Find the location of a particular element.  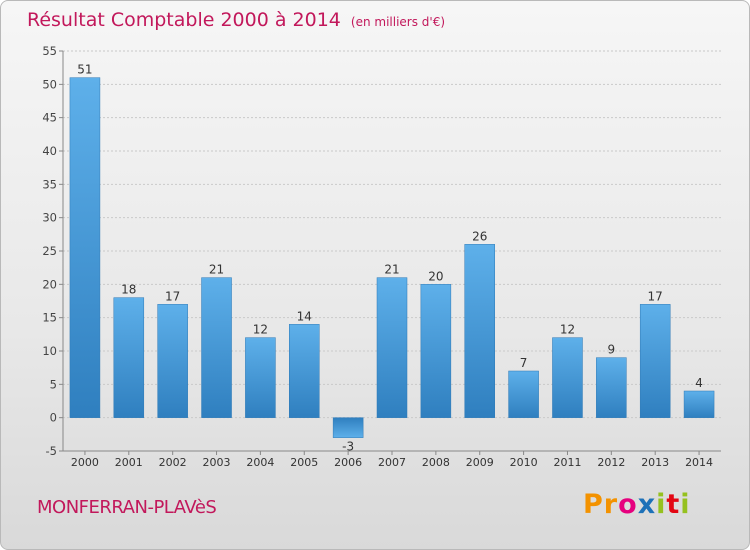

x-tick-label-2007: 2007 is located at coordinates (392, 462).